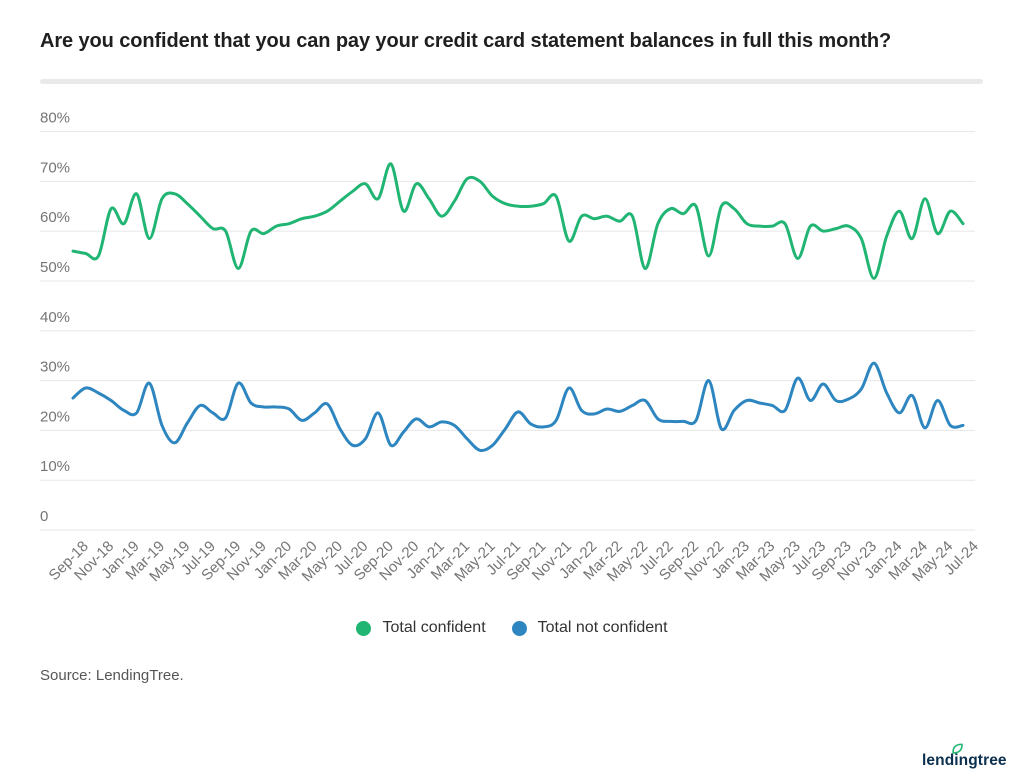 This screenshot has height=776, width=1024. Describe the element at coordinates (964, 760) in the screenshot. I see `logo-wordmark: lendingtree` at that location.